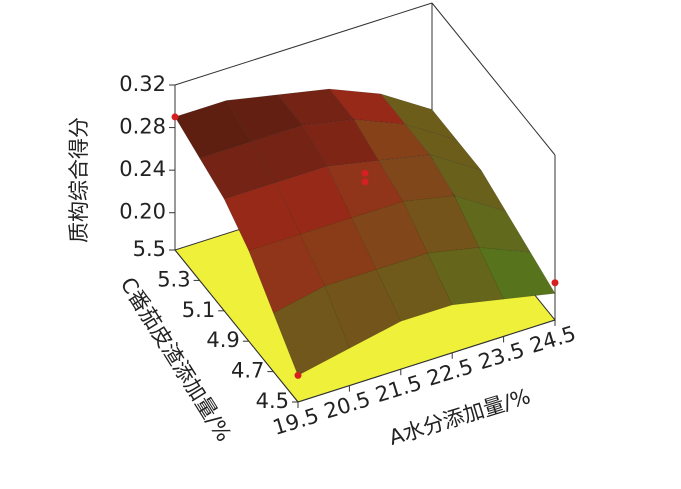  I want to click on z-tick-label: 0.24, so click(142, 169).